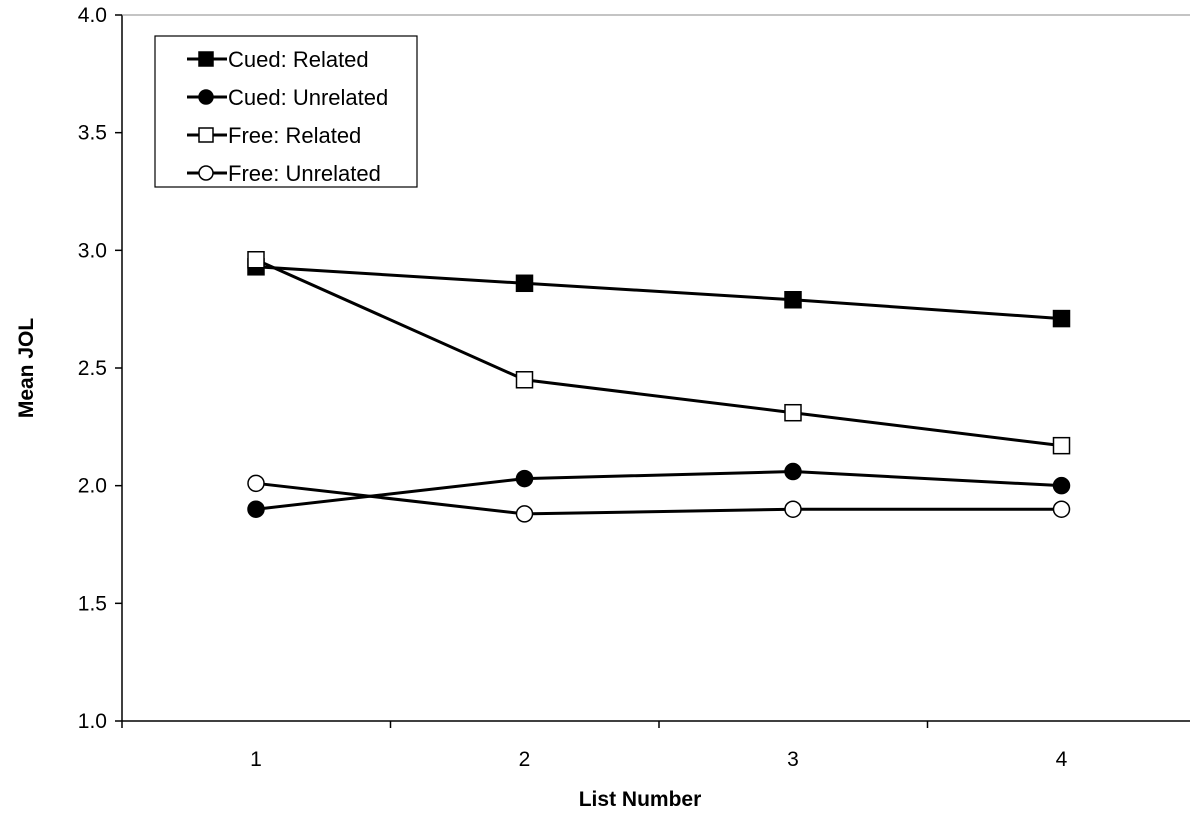  Describe the element at coordinates (92, 603) in the screenshot. I see `y-tick-label: 1.5` at that location.